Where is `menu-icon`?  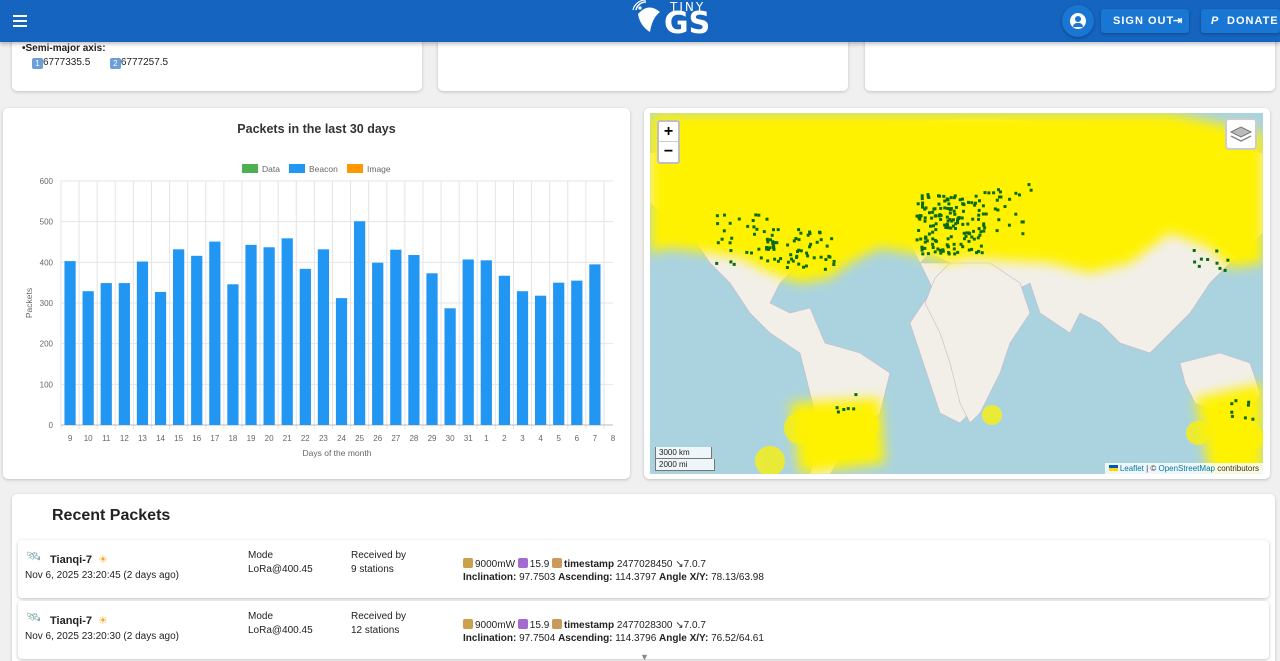
menu-icon is located at coordinates (20, 21).